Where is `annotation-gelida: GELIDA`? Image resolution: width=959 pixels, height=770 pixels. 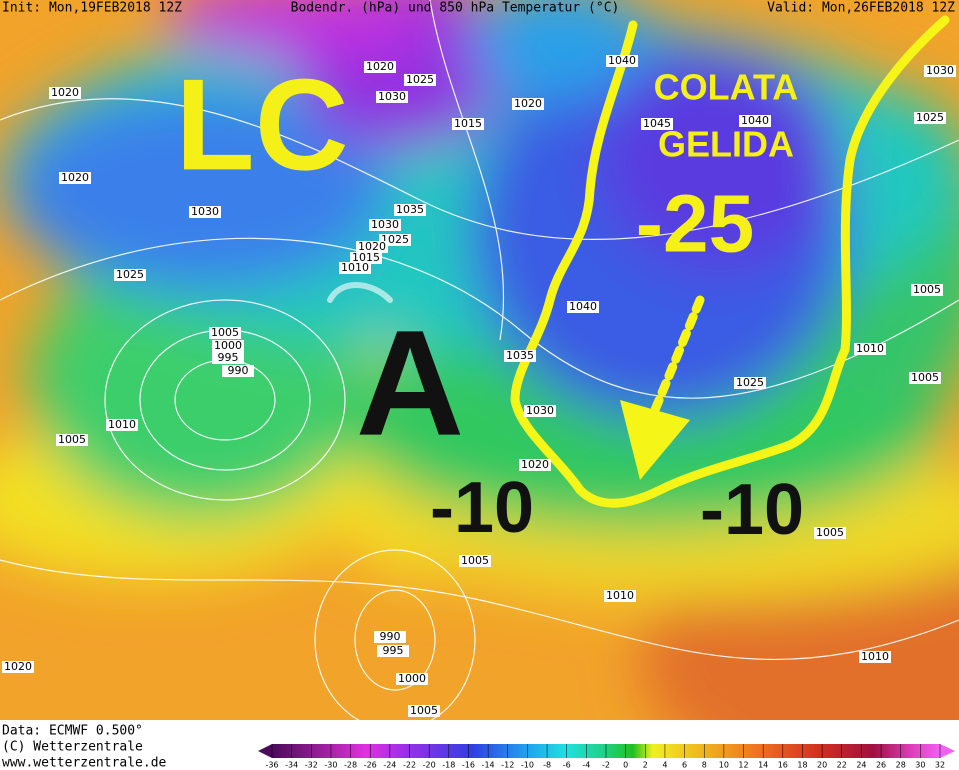
annotation-gelida: GELIDA is located at coordinates (726, 144).